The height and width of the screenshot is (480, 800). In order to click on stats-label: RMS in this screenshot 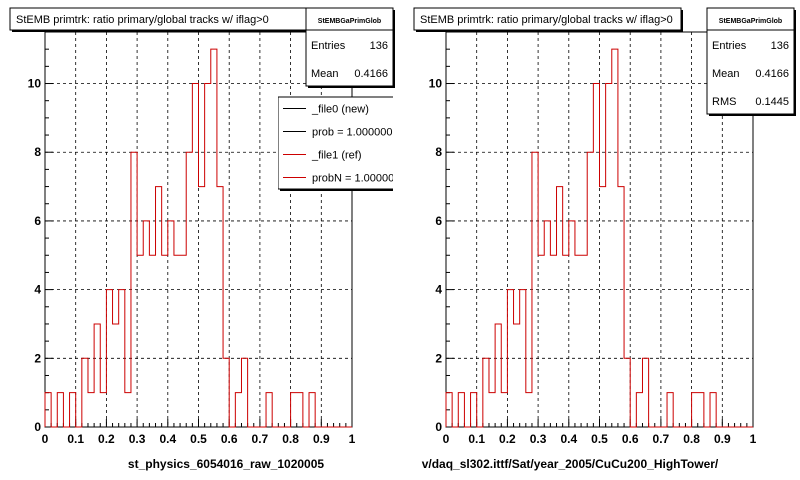, I will do `click(724, 102)`.